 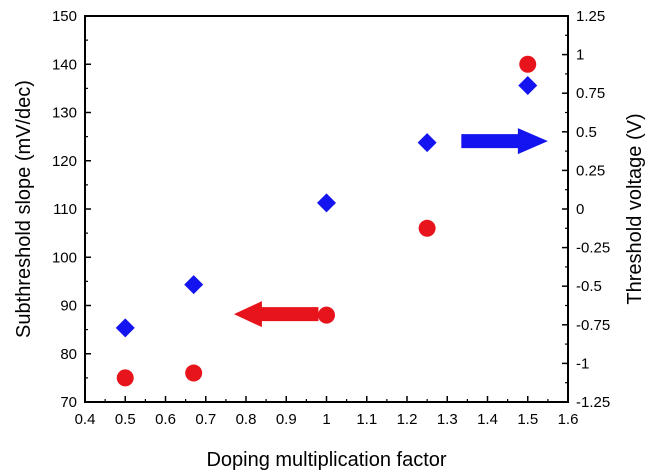 What do you see at coordinates (64, 16) in the screenshot?
I see `y-left-tick-label: 150` at bounding box center [64, 16].